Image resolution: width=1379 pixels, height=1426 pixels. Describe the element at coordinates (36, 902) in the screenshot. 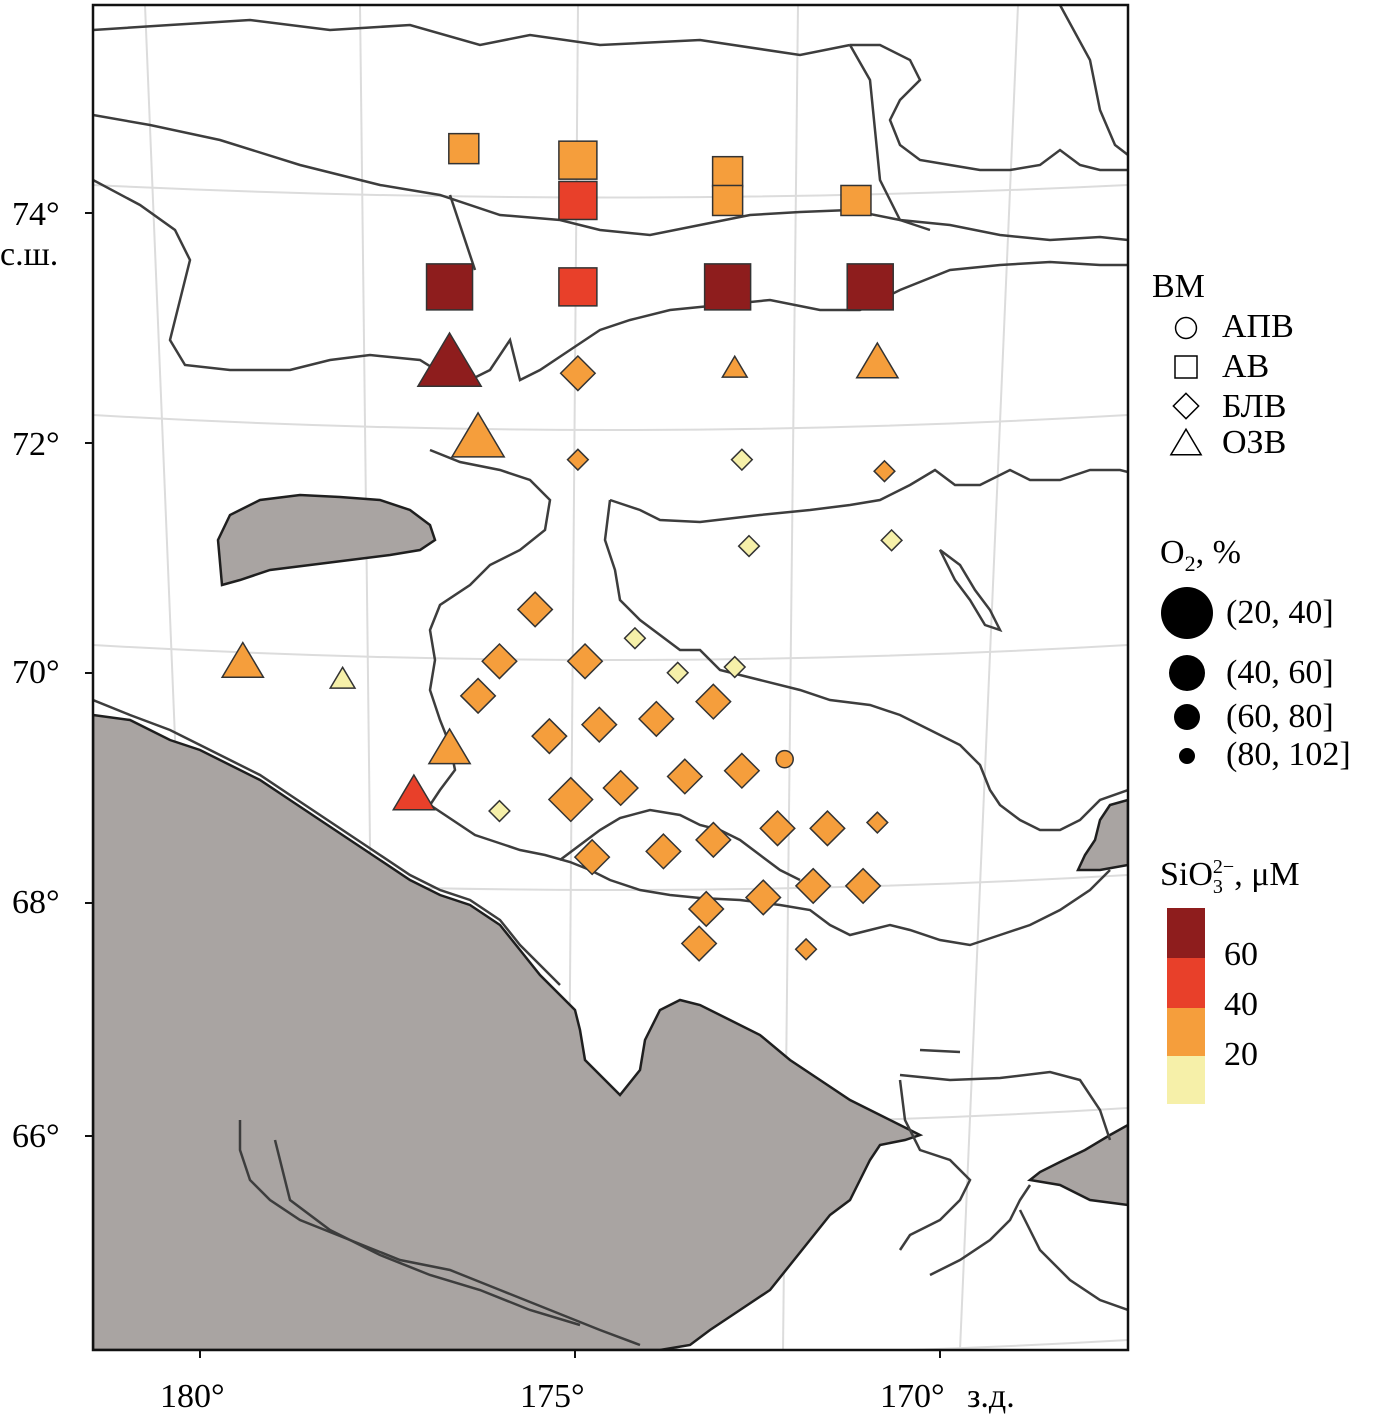

I see `lat-label-68: 68°` at that location.